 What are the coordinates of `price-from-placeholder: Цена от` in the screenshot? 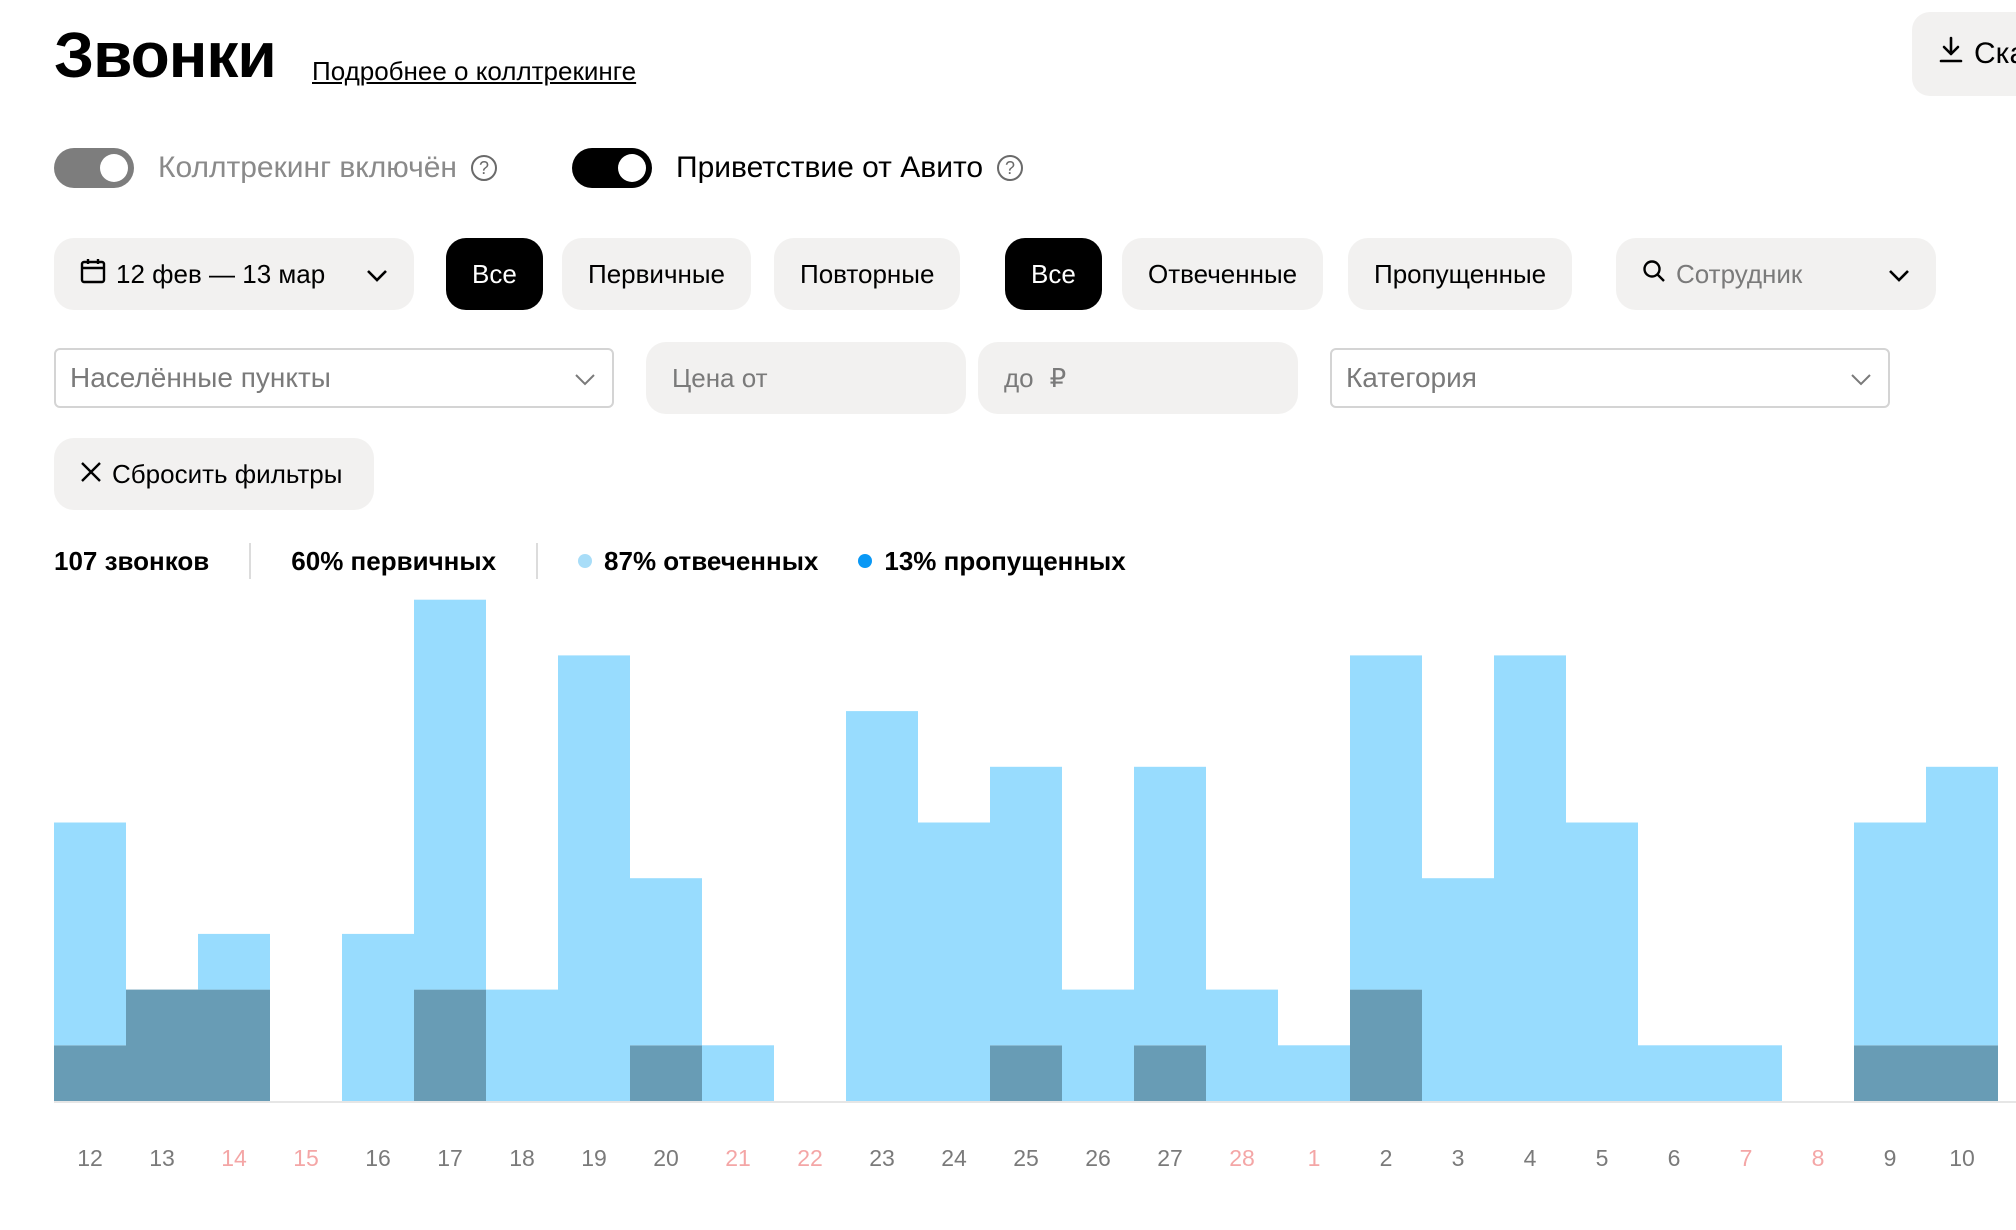 It's located at (720, 377).